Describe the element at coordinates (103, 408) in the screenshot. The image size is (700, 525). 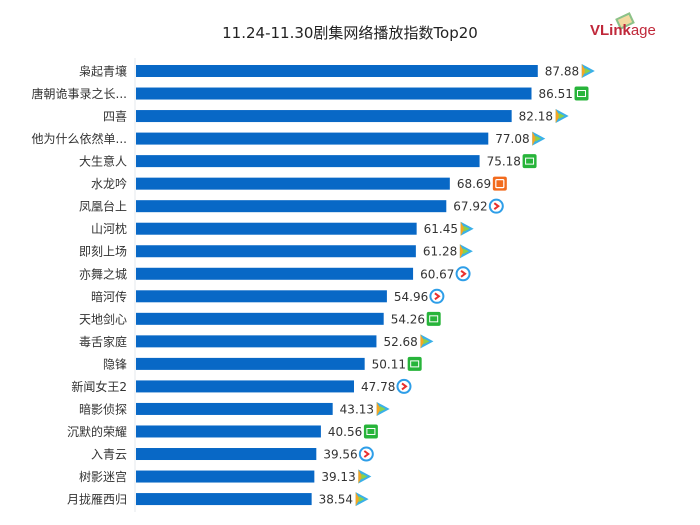
I see `category-label: 暗影侦探` at that location.